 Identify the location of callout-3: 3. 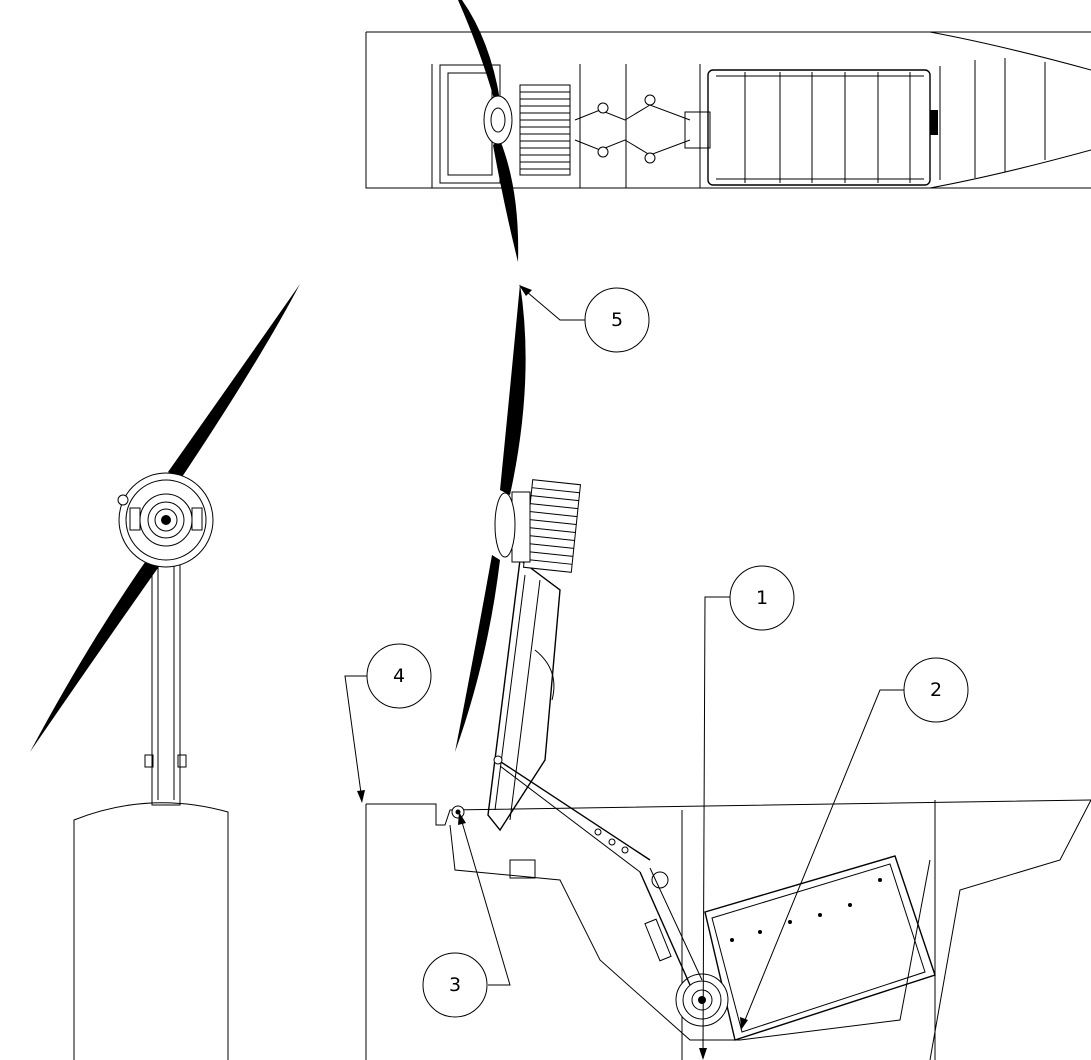
(455, 985).